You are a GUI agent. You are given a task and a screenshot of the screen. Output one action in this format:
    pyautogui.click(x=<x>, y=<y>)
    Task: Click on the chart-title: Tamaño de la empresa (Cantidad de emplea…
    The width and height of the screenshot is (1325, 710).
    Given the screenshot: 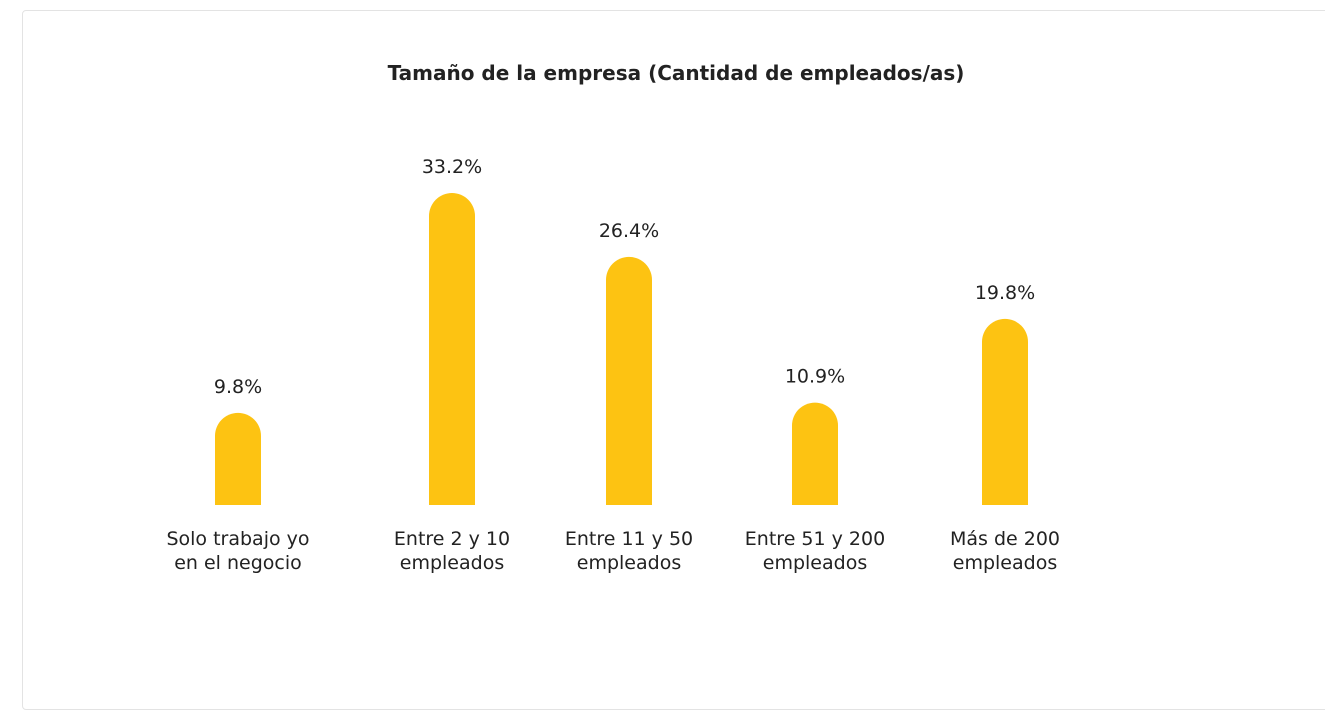 What is the action you would take?
    pyautogui.click(x=676, y=73)
    